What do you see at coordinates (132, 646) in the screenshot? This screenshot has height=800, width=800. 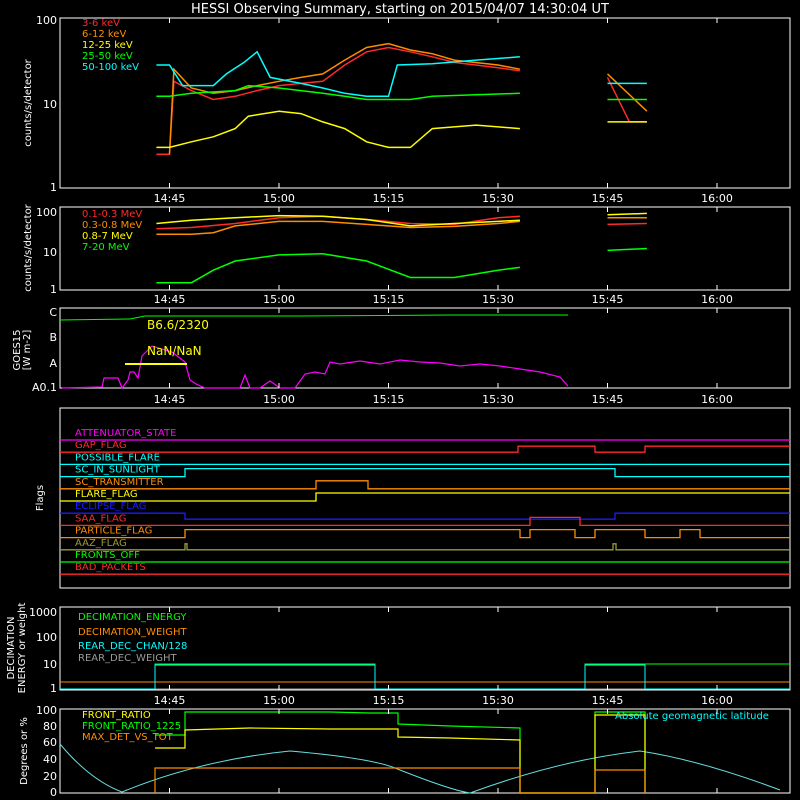 I see `legend-rear-dec-chan: REAR_DEC_CHAN/128` at bounding box center [132, 646].